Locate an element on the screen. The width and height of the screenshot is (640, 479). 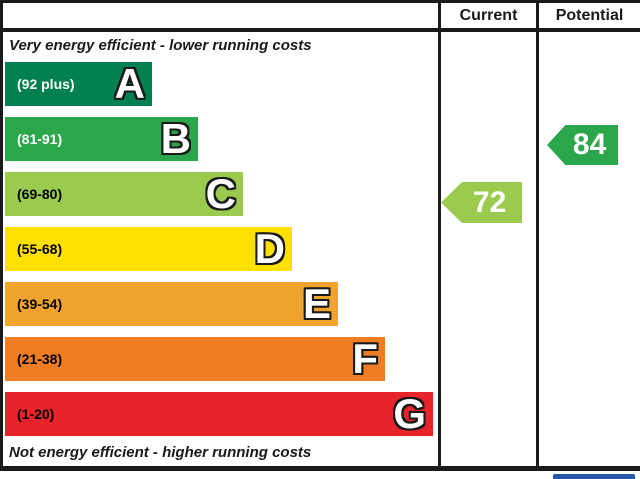
band-d-range-label: (55-68) is located at coordinates (40, 249).